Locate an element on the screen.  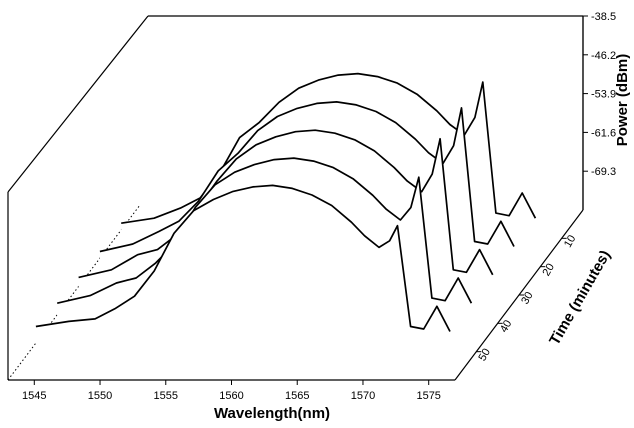
y-tick-label: -61.6 is located at coordinates (603, 133).